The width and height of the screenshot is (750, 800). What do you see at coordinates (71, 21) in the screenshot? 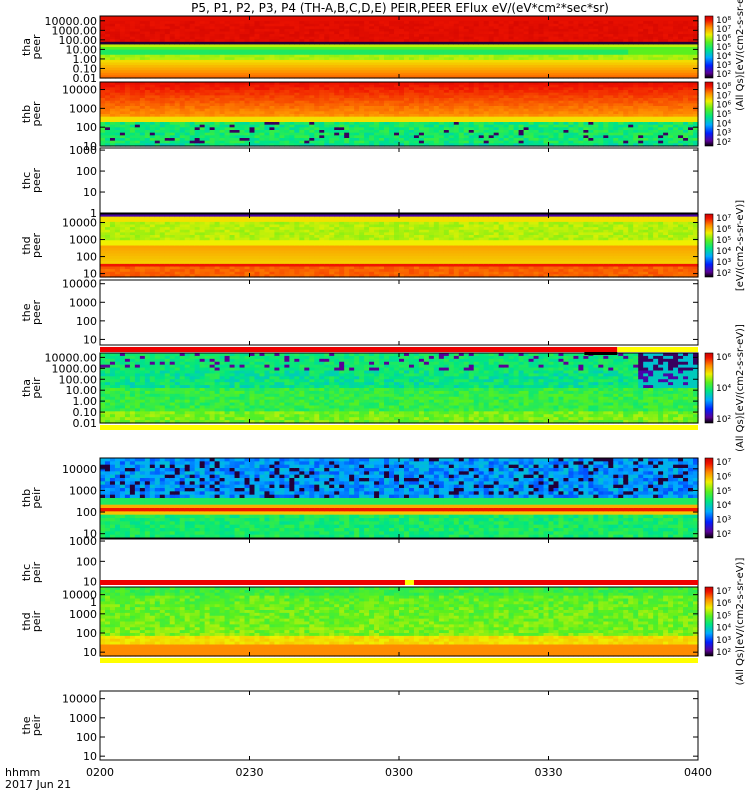
I see `y-tick-label: 10000.00` at bounding box center [71, 21].